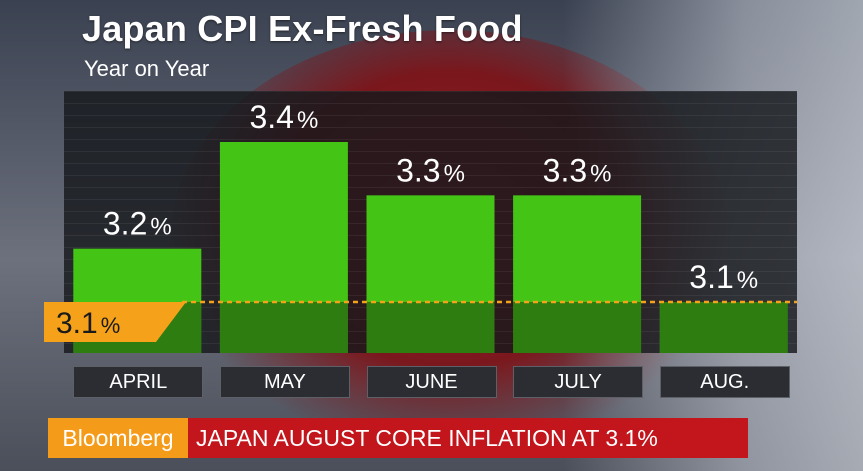 The width and height of the screenshot is (863, 471). I want to click on bar-july, so click(577, 274).